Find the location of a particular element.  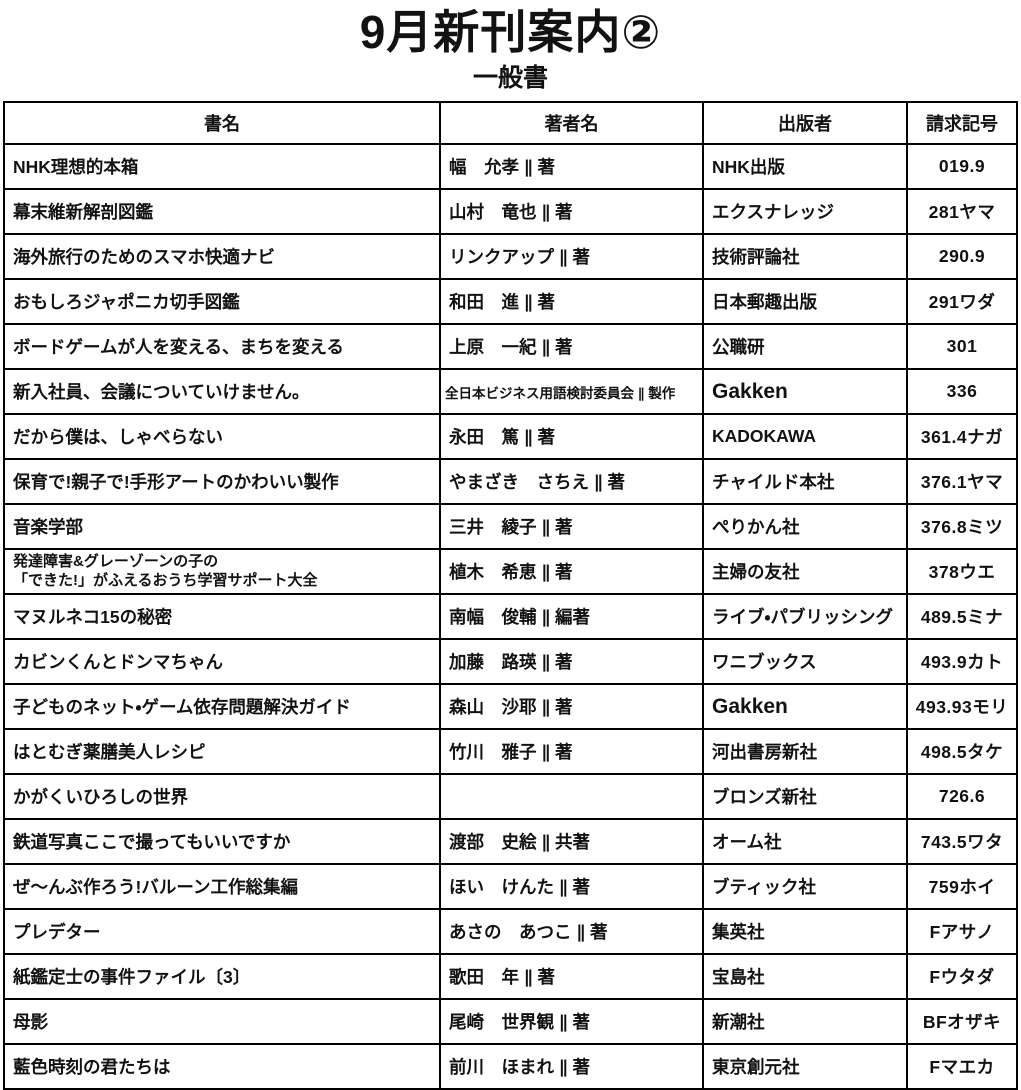

cell-book-title: おもしろジャポニカ切手図鑑 is located at coordinates (222, 302).